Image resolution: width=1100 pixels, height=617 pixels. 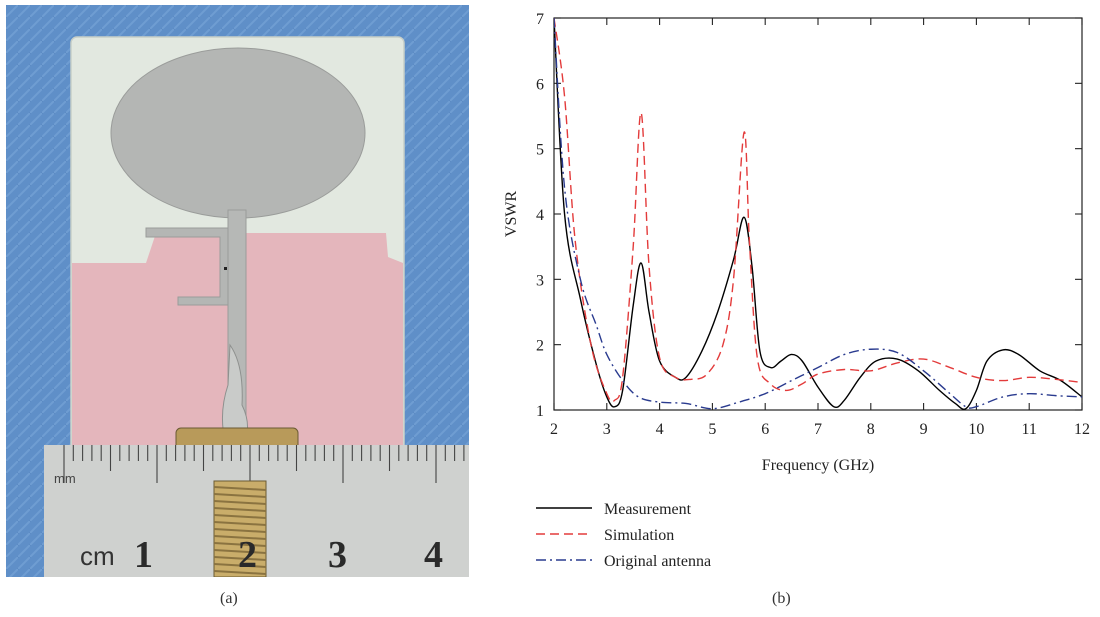 What do you see at coordinates (607, 429) in the screenshot?
I see `x-tick-label: 3` at bounding box center [607, 429].